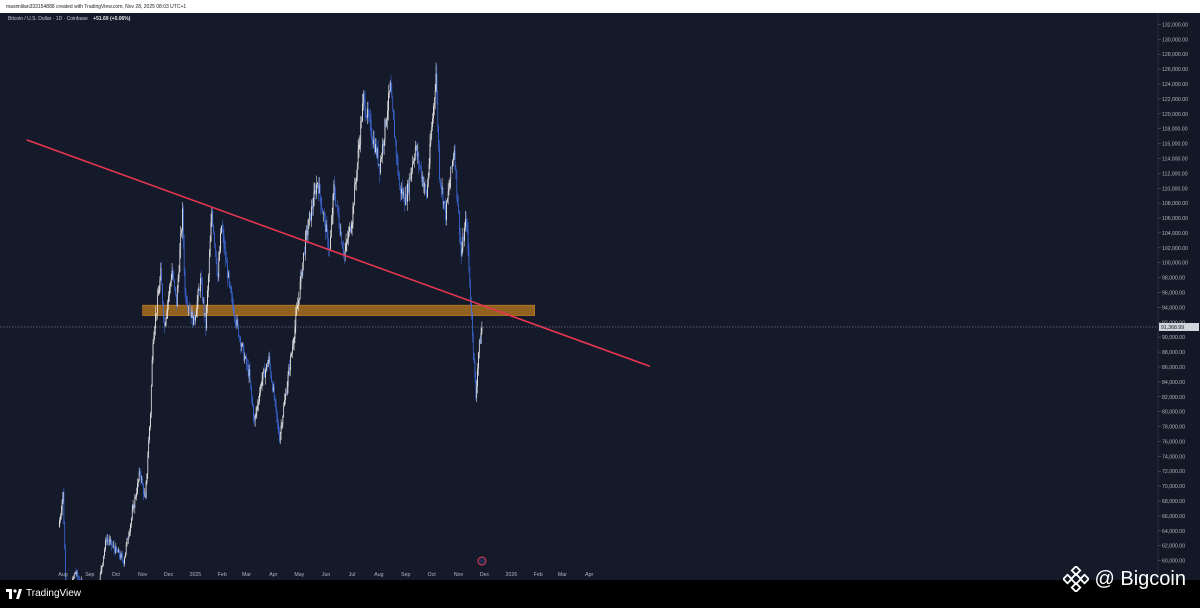 The height and width of the screenshot is (608, 1200). What do you see at coordinates (1173, 442) in the screenshot?
I see `y-tick-label: 76,000.00` at bounding box center [1173, 442].